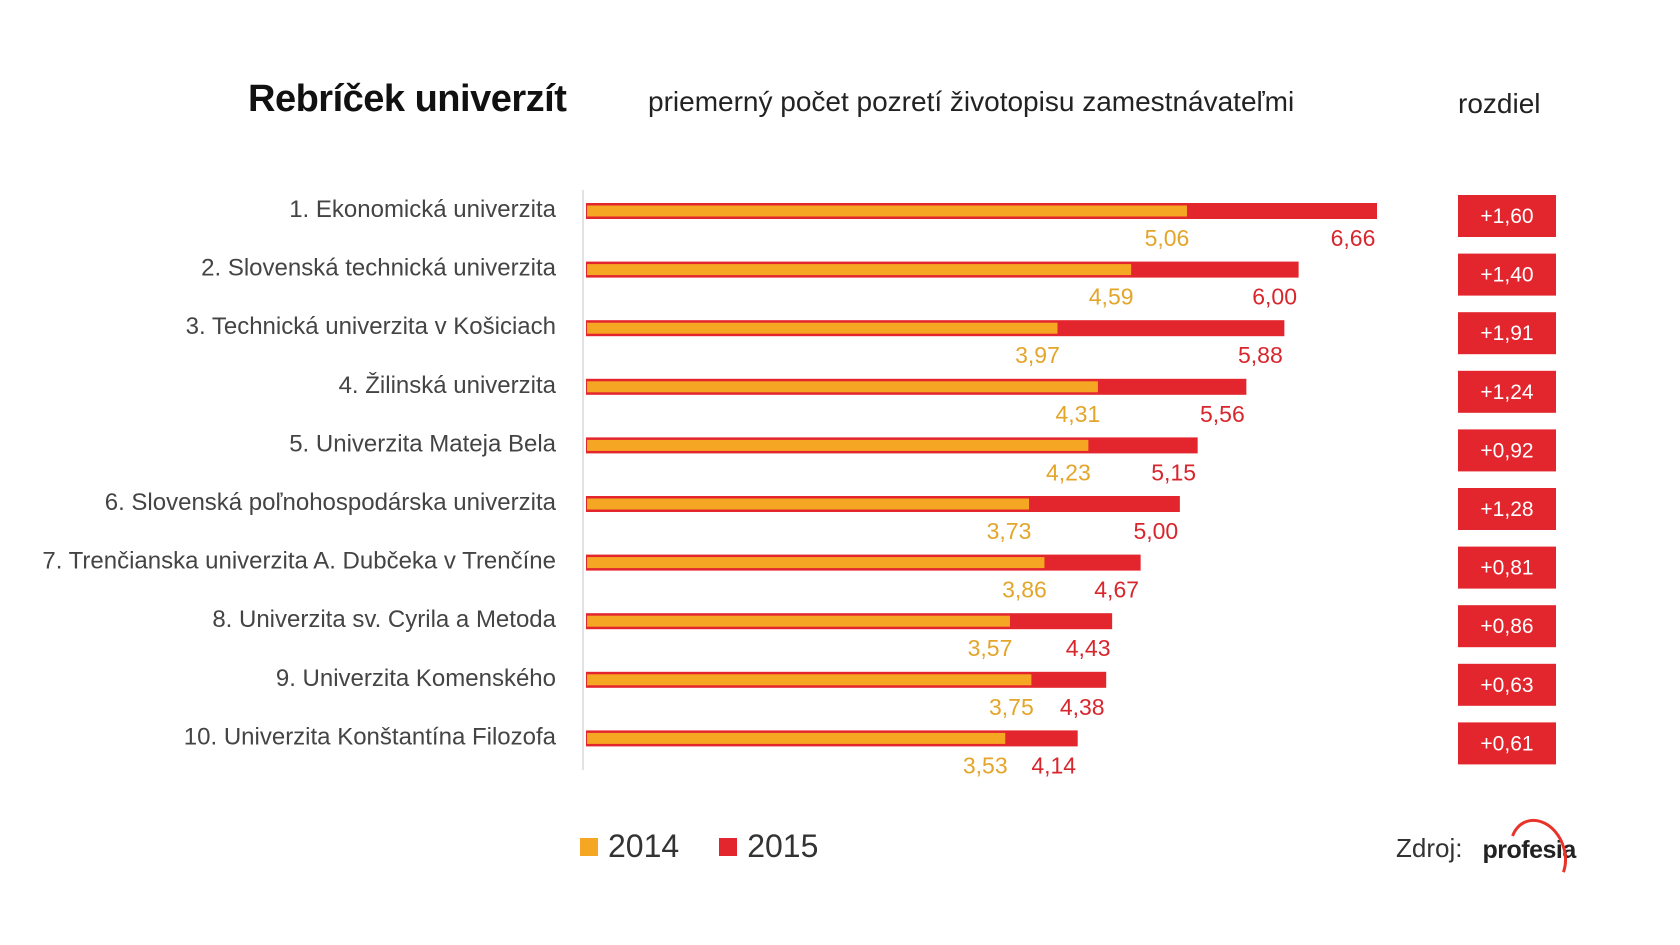  I want to click on value-label-2015: 4,14, so click(1053, 765).